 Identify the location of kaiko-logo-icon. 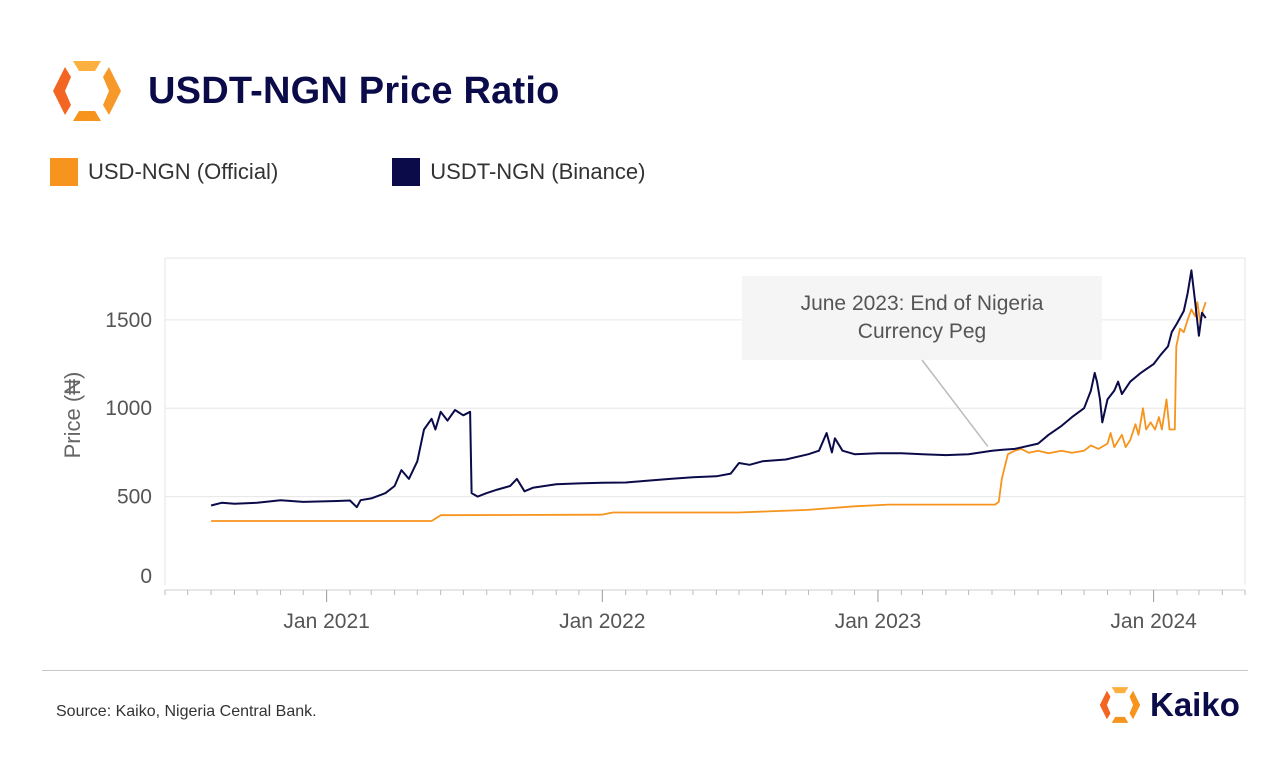
(87, 91).